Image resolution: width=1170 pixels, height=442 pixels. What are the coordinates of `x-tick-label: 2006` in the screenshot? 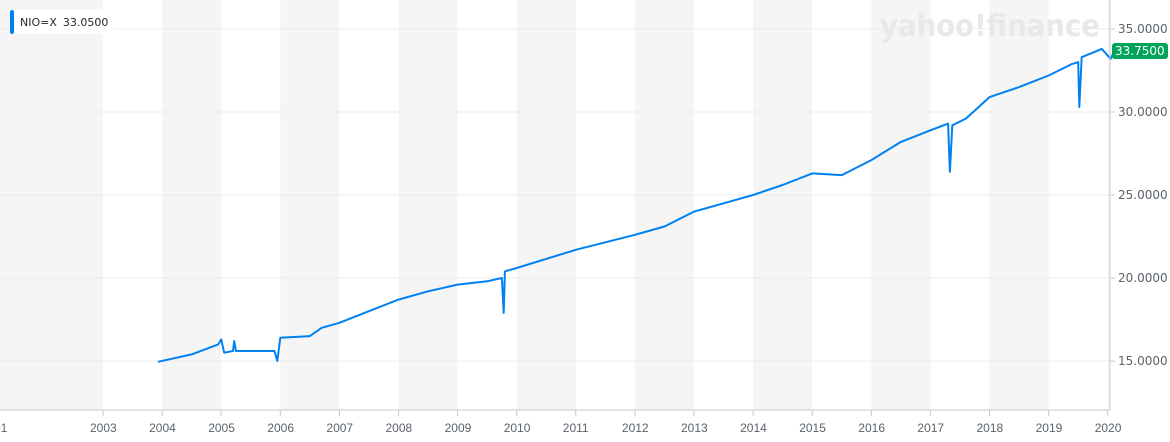 It's located at (280, 428).